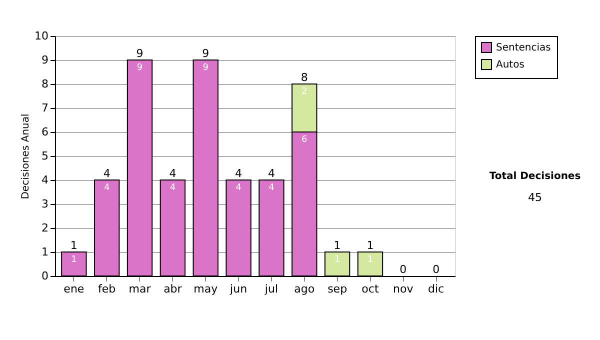 The image size is (600, 340). Describe the element at coordinates (45, 84) in the screenshot. I see `y-tick-label: 8` at that location.